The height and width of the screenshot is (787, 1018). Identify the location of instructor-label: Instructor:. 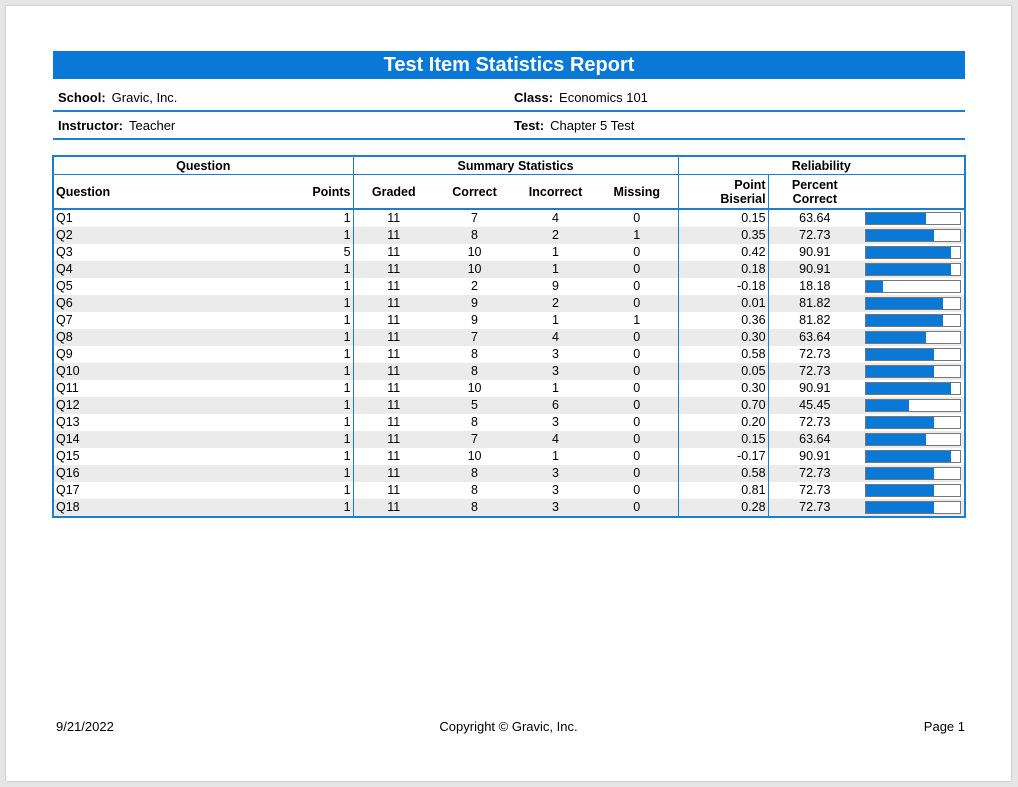
(90, 125).